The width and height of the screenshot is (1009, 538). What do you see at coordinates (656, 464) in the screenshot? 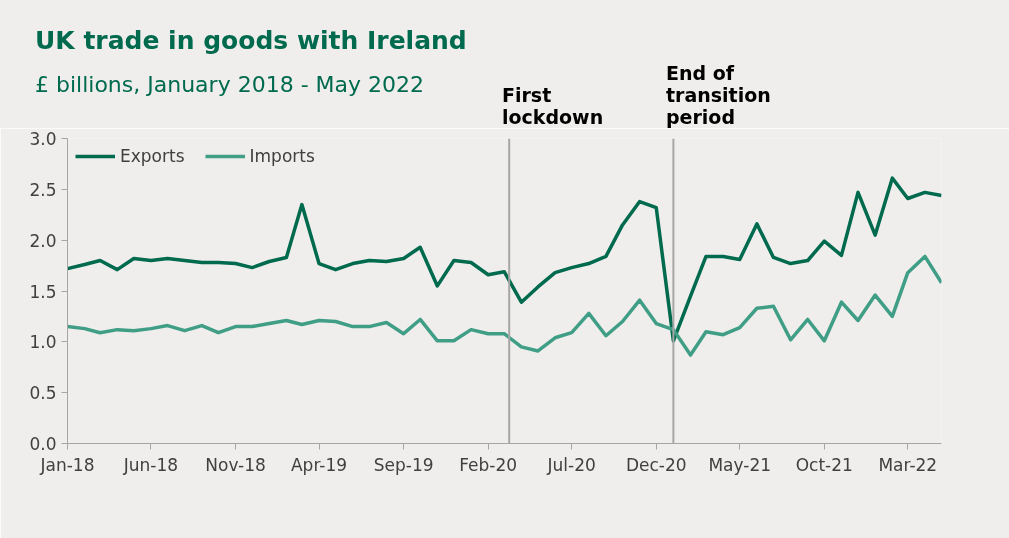
I see `x-tick-label: Dec-20` at bounding box center [656, 464].